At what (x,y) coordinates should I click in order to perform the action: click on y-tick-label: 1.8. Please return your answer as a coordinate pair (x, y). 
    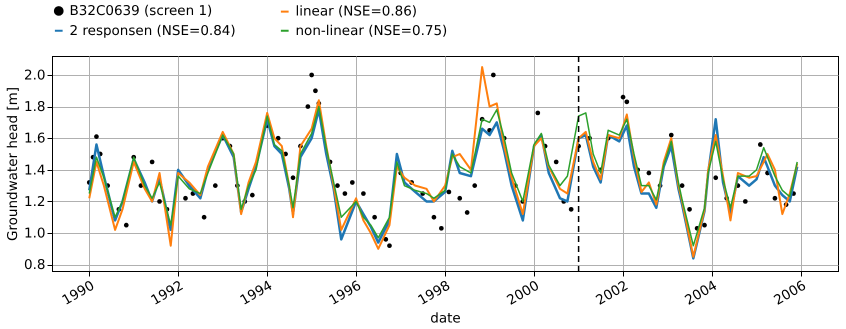
    Looking at the image, I should click on (35, 107).